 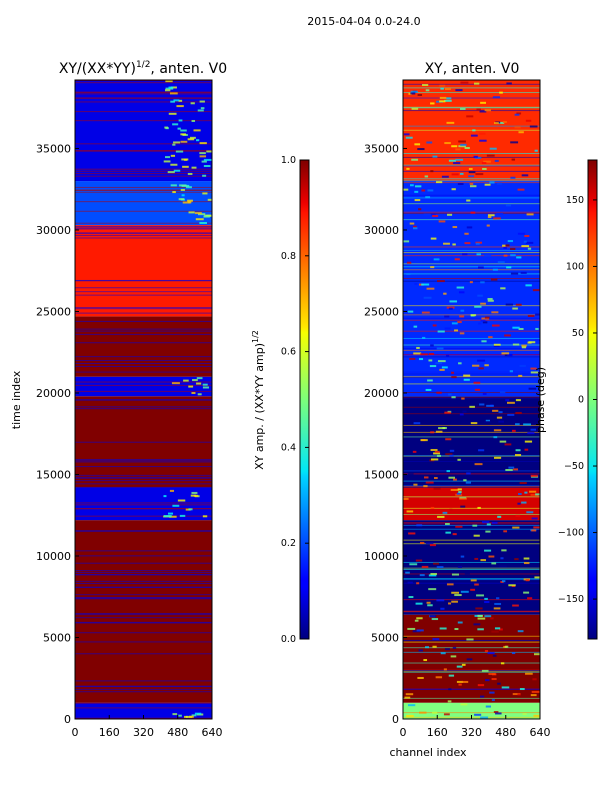 What do you see at coordinates (574, 466) in the screenshot?
I see `colorbar2-tick-label: −50` at bounding box center [574, 466].